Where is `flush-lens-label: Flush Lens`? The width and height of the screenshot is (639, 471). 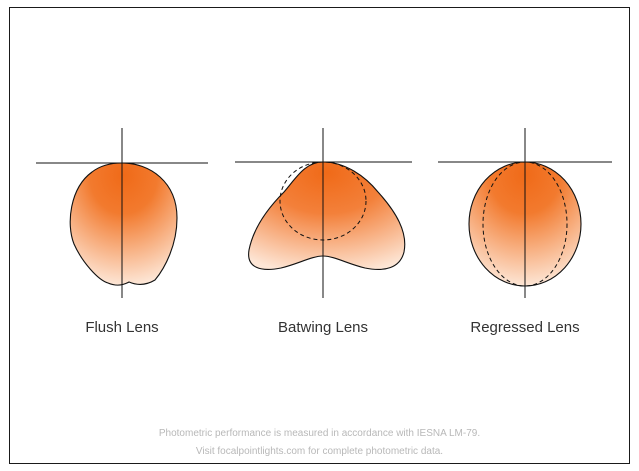 flush-lens-label: Flush Lens is located at coordinates (122, 327).